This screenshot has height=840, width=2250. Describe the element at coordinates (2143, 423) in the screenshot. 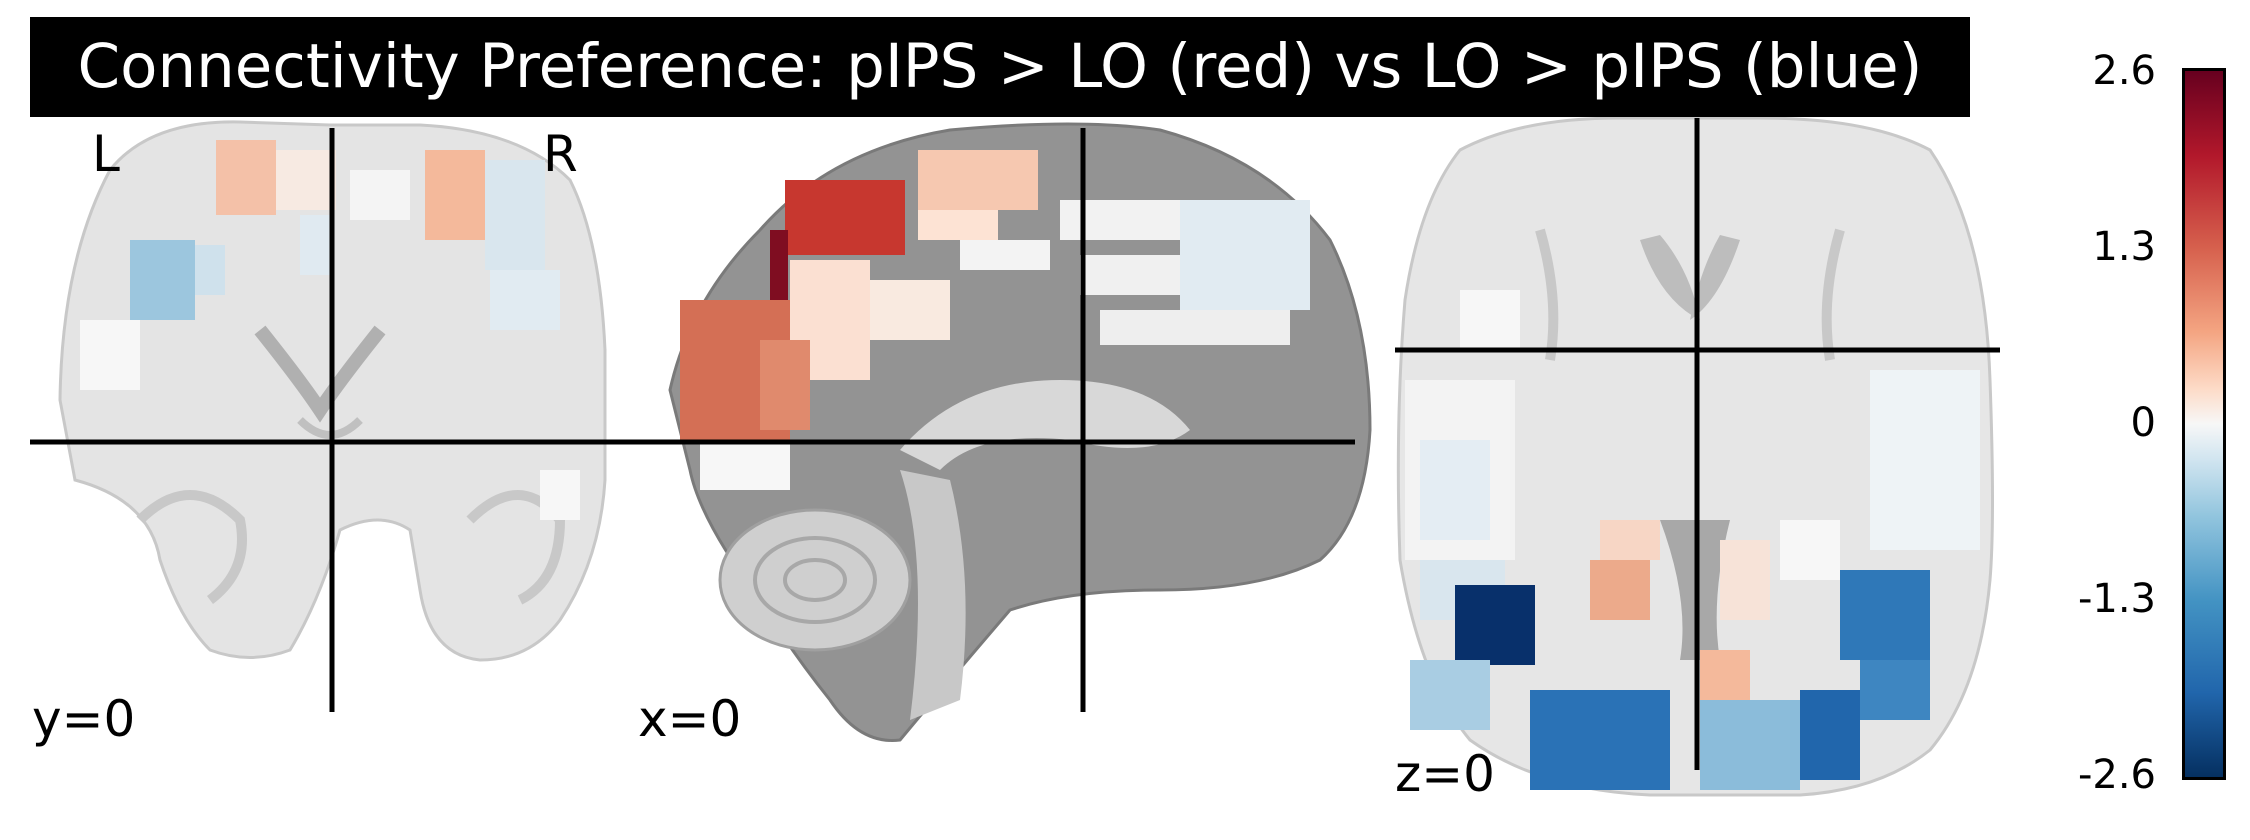

I see `colorbar-tick-0: 0` at that location.